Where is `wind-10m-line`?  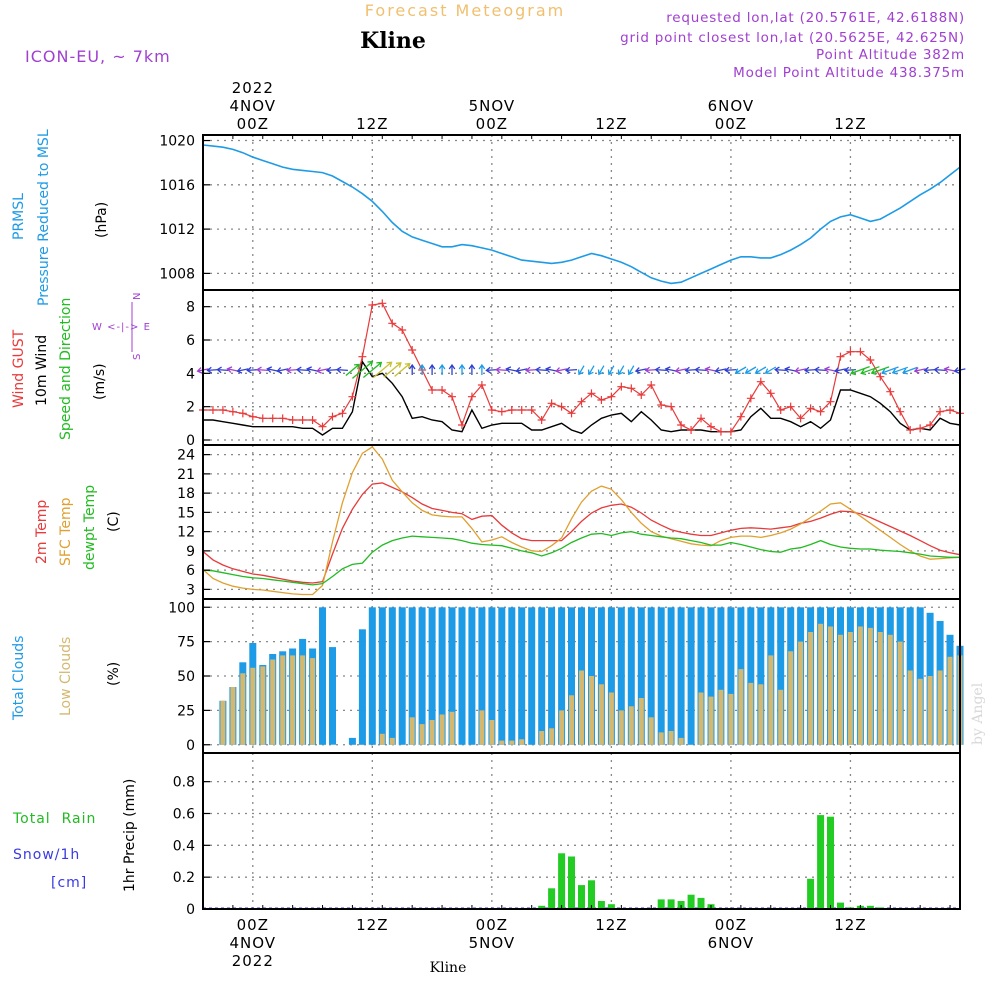
wind-10m-line is located at coordinates (582, 397).